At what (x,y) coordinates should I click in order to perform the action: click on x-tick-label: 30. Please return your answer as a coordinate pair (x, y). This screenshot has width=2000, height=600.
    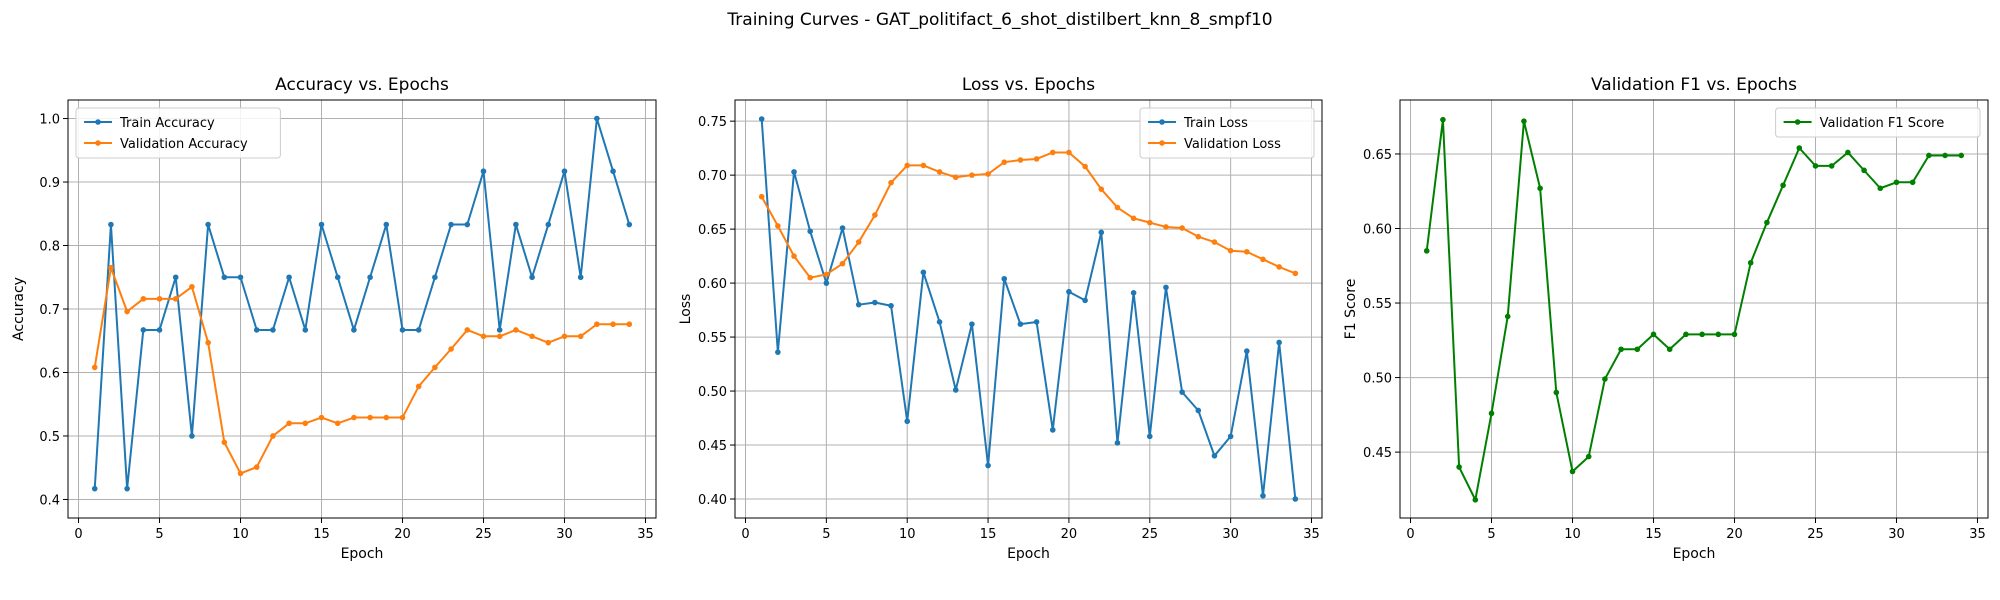
    Looking at the image, I should click on (564, 534).